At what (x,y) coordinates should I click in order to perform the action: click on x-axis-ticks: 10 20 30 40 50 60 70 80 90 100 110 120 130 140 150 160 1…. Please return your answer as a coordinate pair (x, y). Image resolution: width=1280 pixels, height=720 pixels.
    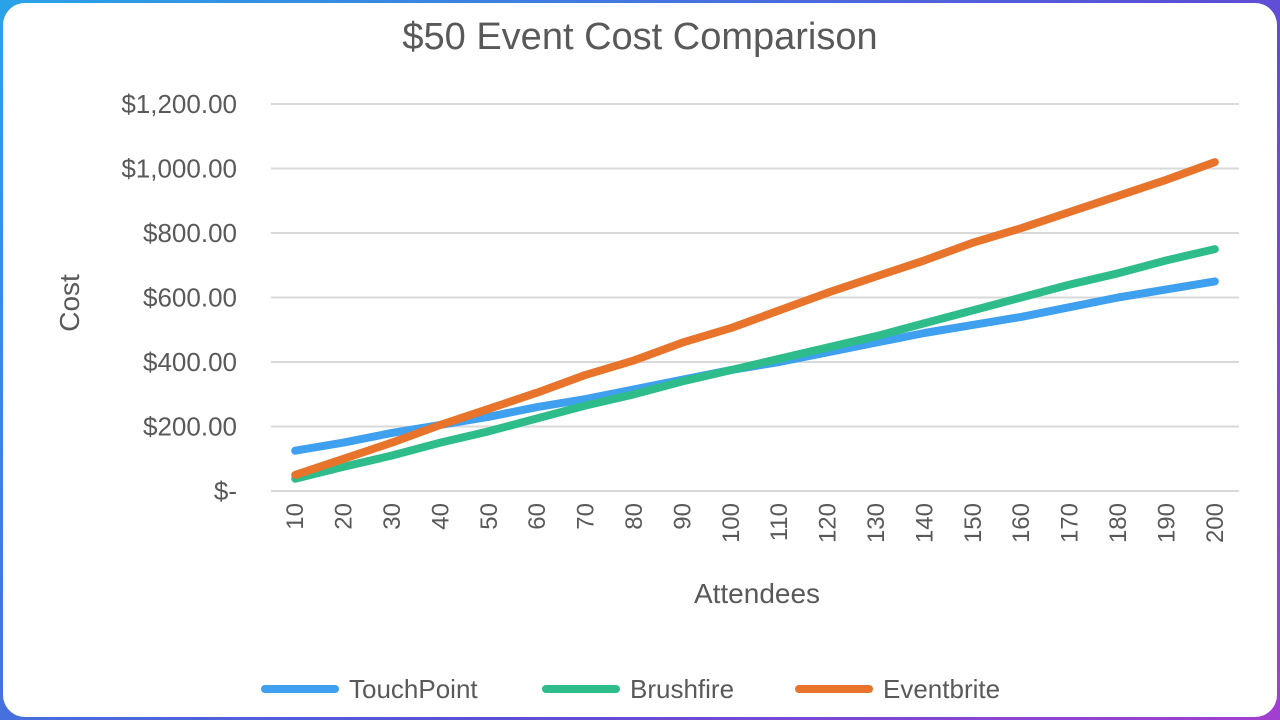
    Looking at the image, I should click on (755, 523).